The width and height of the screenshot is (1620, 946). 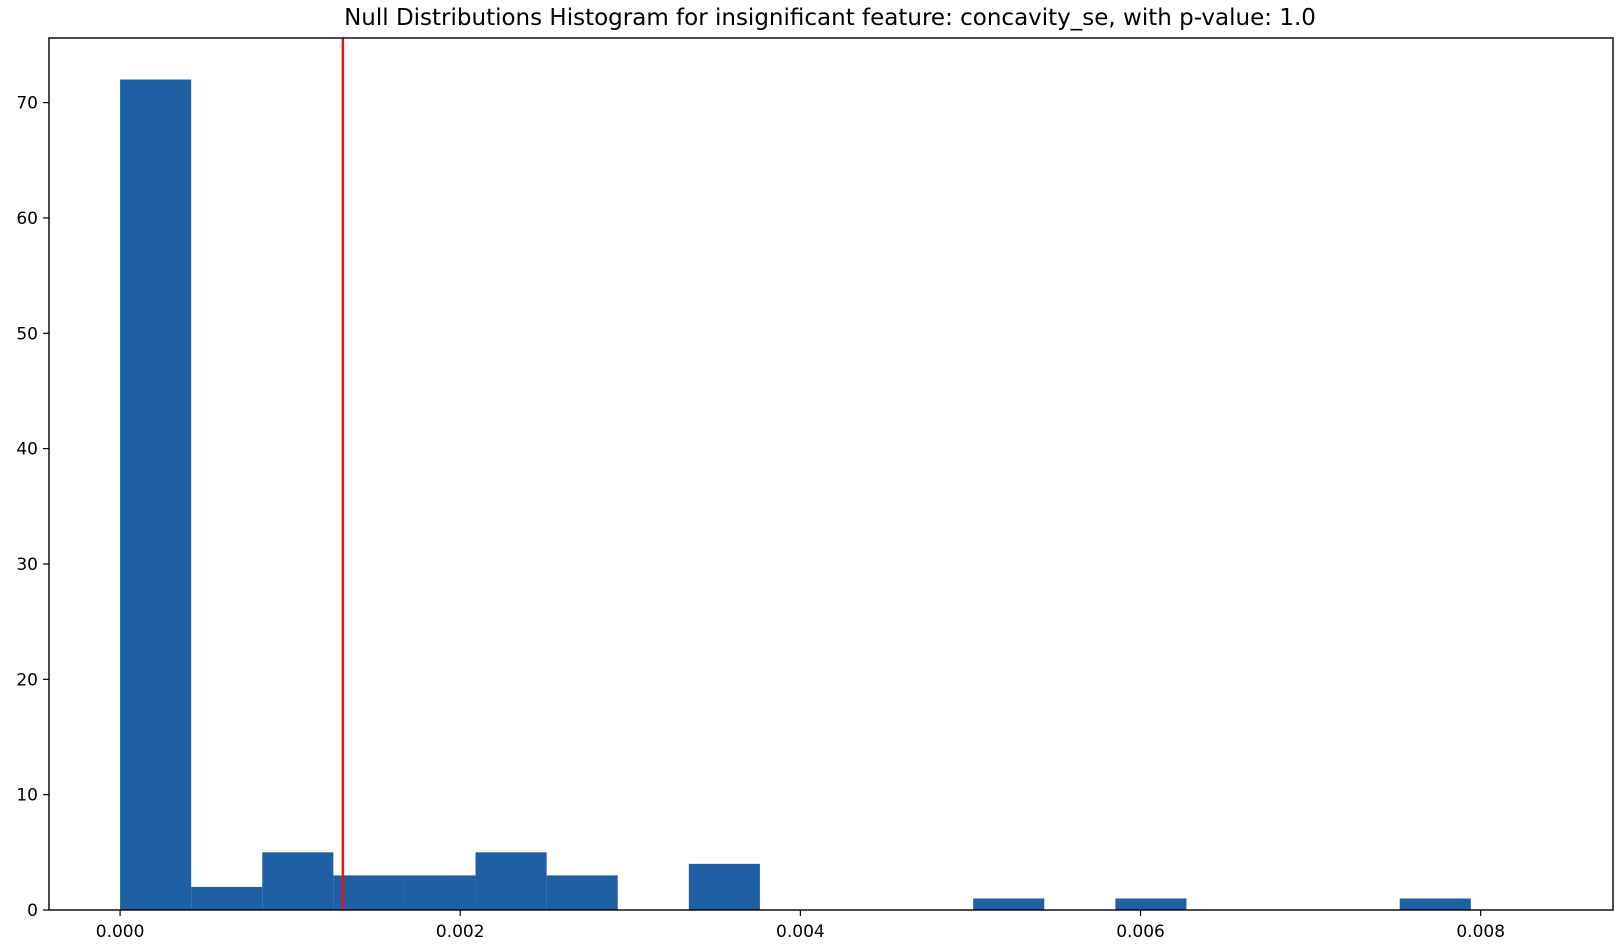 What do you see at coordinates (1140, 932) in the screenshot?
I see `x-tick-label: 0.006` at bounding box center [1140, 932].